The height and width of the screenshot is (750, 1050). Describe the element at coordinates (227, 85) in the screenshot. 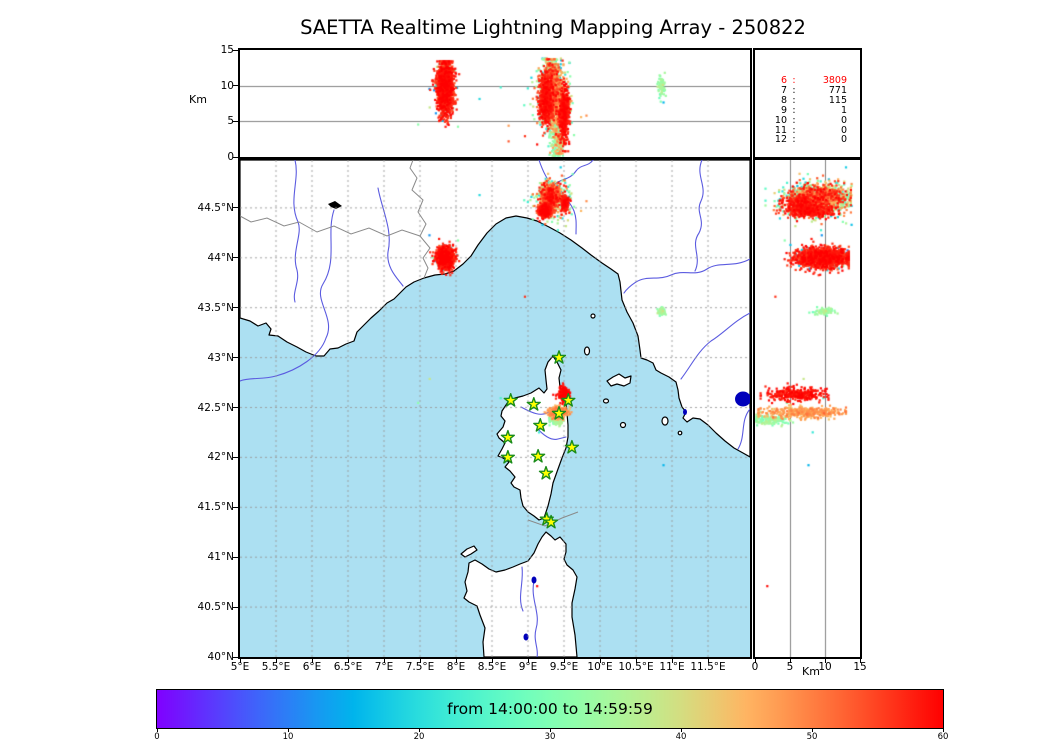

I see `altitude-tick-label: 10` at that location.